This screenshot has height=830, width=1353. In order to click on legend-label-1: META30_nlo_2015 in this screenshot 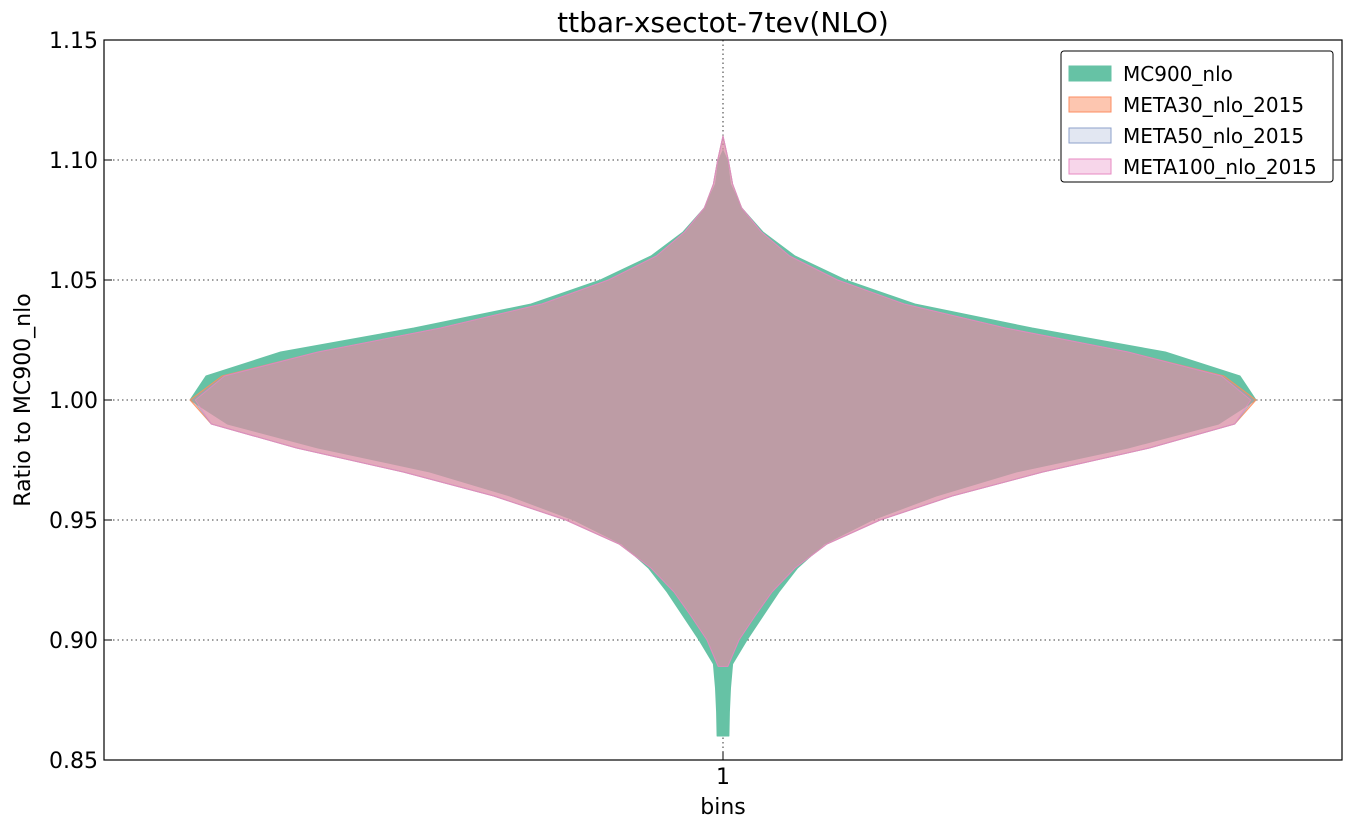, I will do `click(1213, 105)`.